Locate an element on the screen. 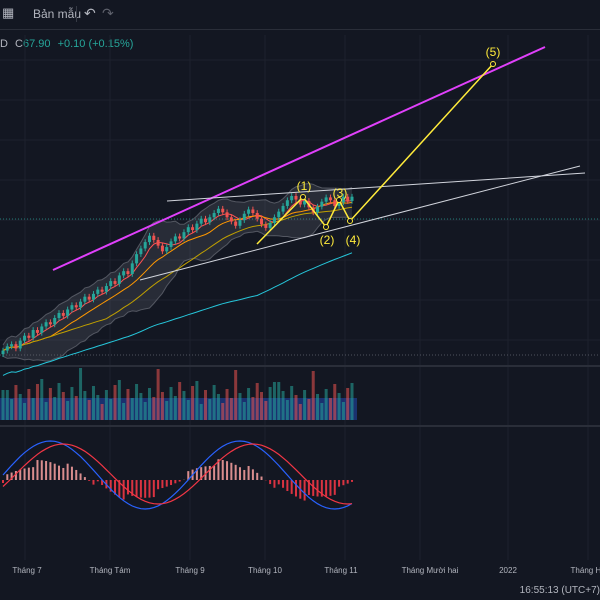  undo-icon: ↶ is located at coordinates (90, 13).